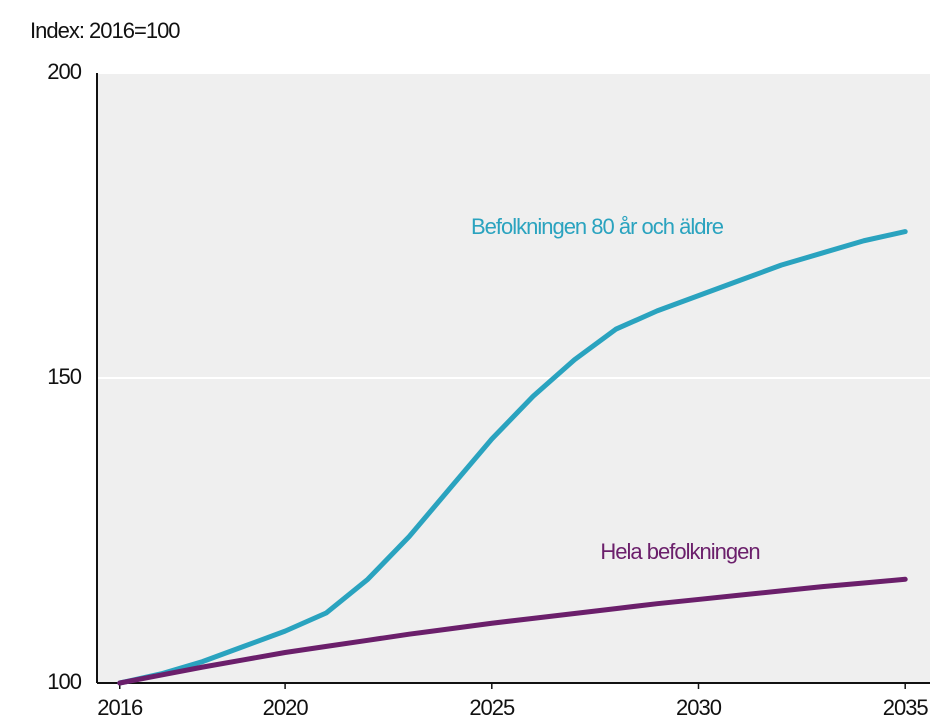  What do you see at coordinates (906, 707) in the screenshot?
I see `x-tick-label: 2035` at bounding box center [906, 707].